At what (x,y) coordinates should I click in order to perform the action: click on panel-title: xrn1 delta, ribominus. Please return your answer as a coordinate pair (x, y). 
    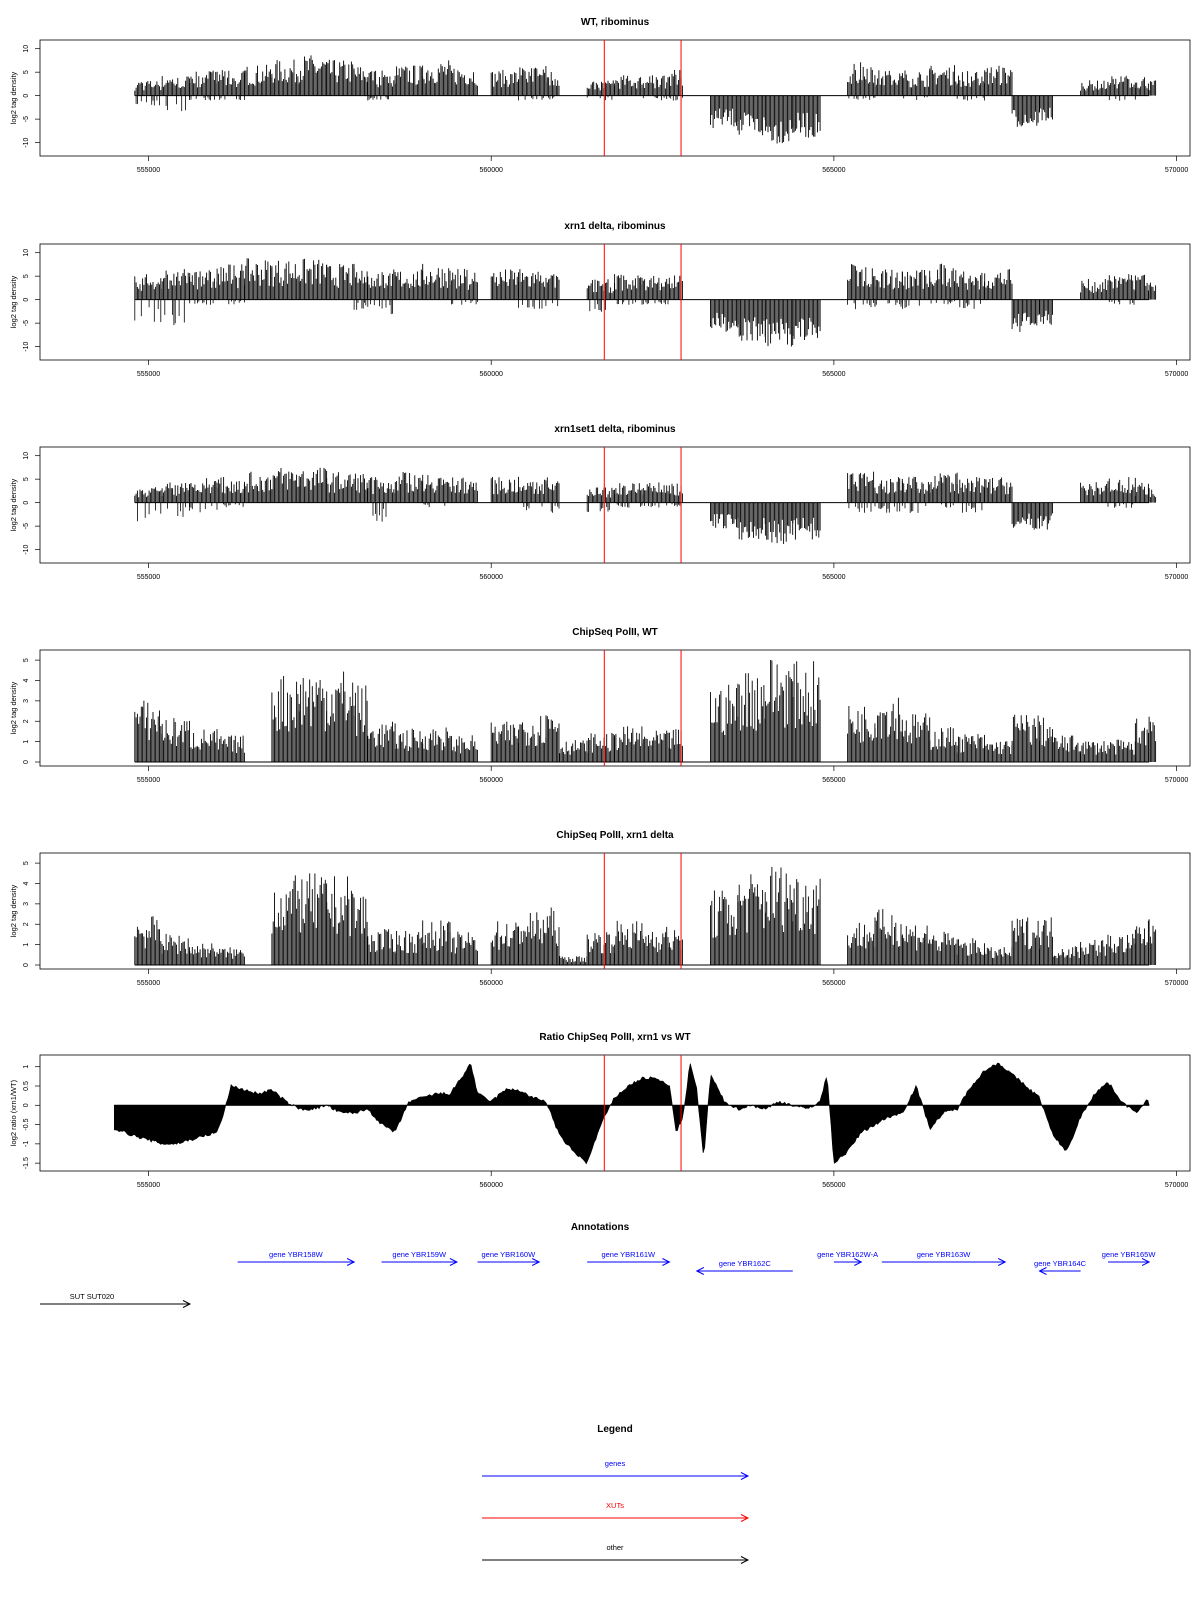
    Looking at the image, I should click on (615, 226).